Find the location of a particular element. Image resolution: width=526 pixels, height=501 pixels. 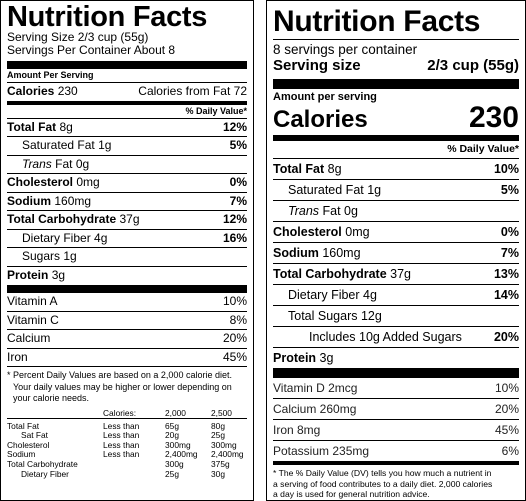

vitamin-dv: 45% is located at coordinates (506, 430).